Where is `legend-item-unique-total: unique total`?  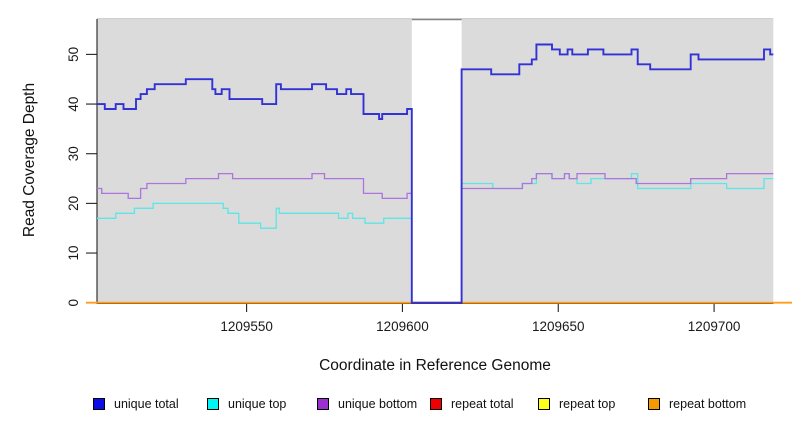 legend-item-unique-total: unique total is located at coordinates (136, 404).